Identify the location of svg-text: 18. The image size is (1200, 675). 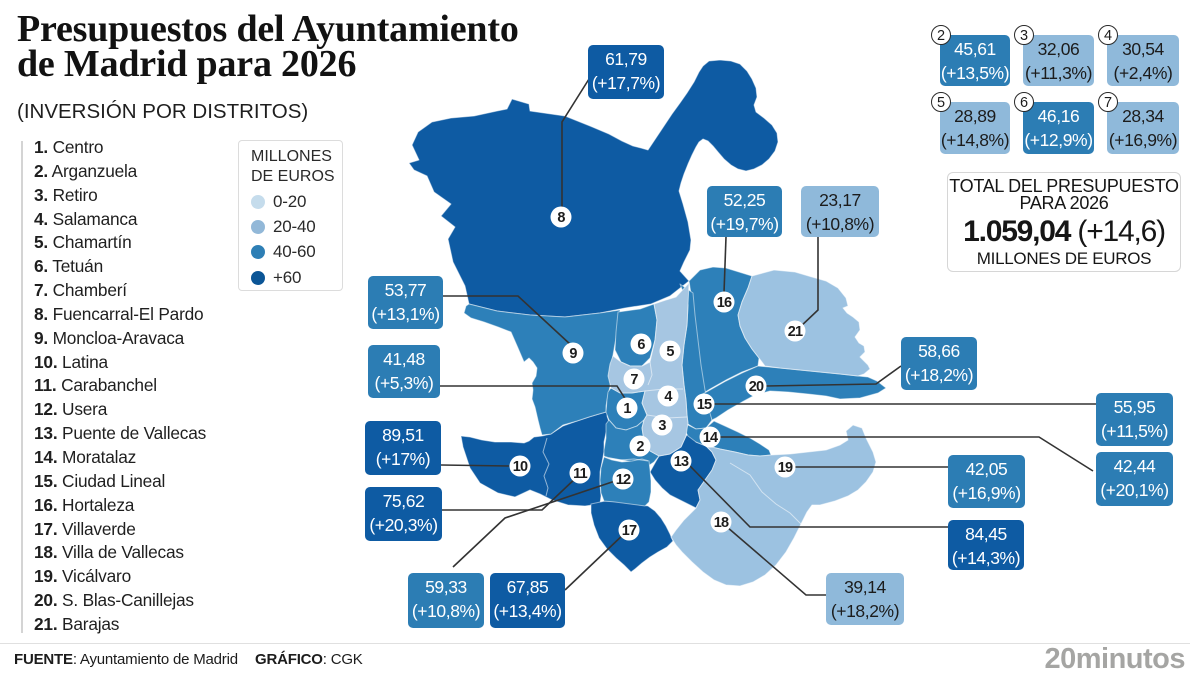
(721, 523).